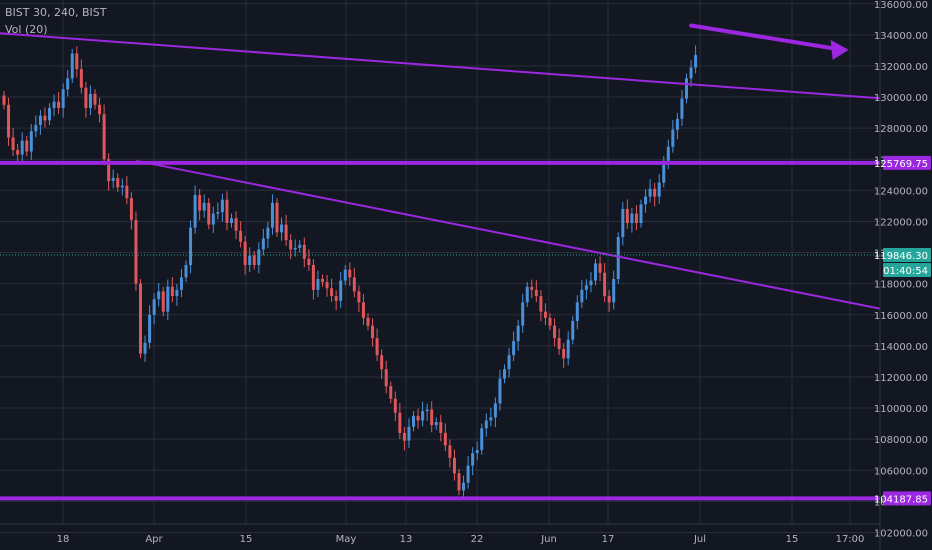  I want to click on level-price-tag-bg, so click(907, 498).